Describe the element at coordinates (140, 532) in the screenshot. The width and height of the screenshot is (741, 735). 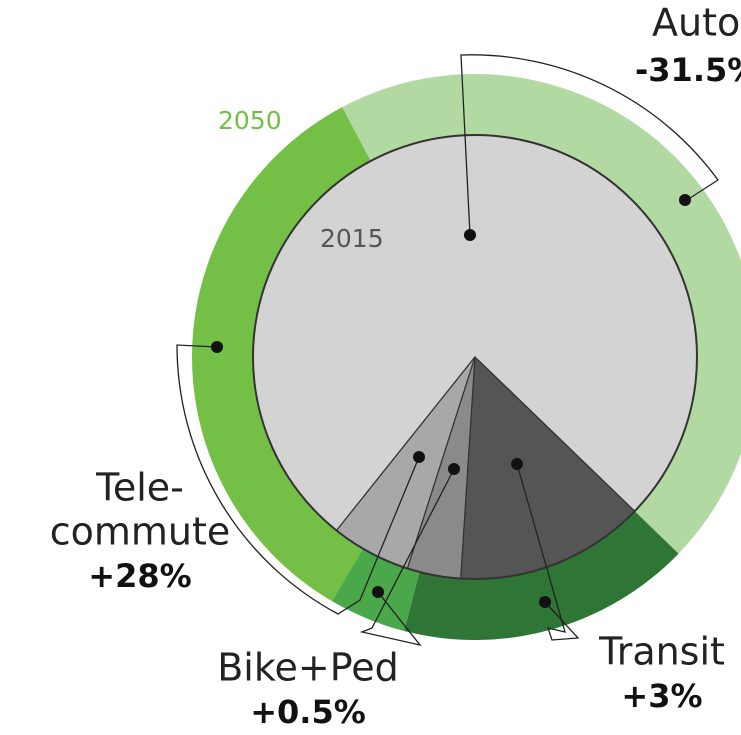
I see `category-label: commute` at that location.